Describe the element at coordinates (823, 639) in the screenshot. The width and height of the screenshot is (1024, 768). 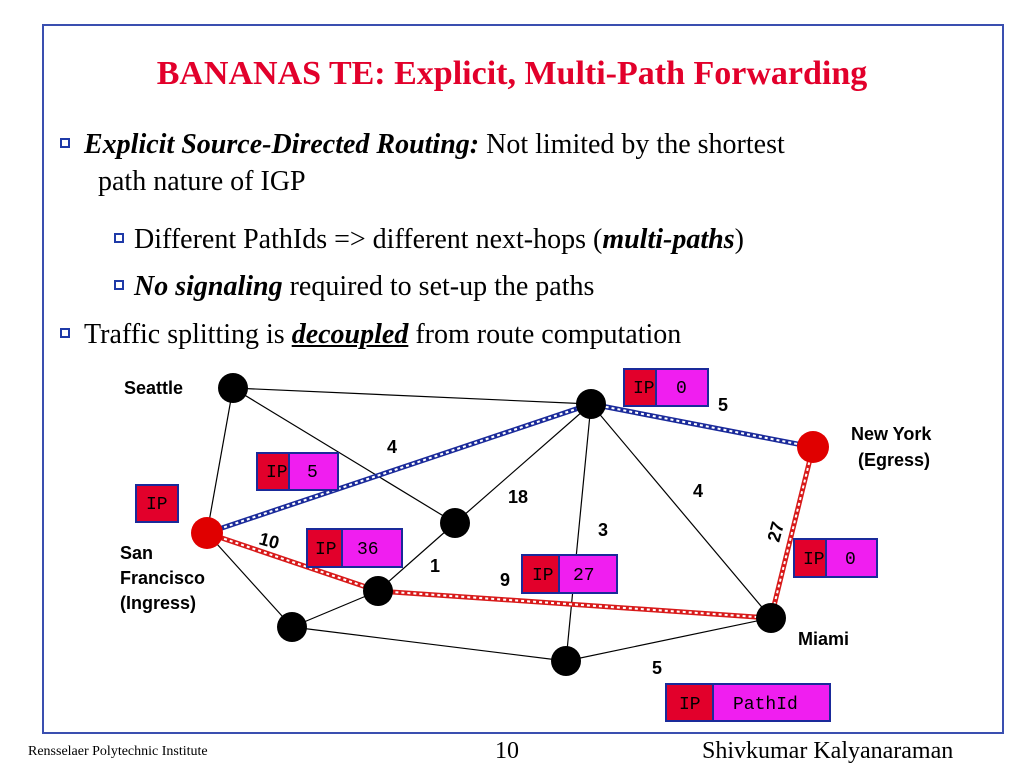
I see `label-miami: Miami` at that location.